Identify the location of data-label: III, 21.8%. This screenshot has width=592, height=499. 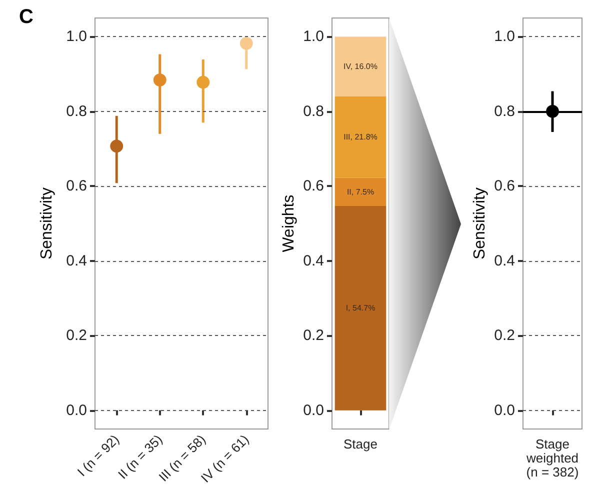
(361, 137).